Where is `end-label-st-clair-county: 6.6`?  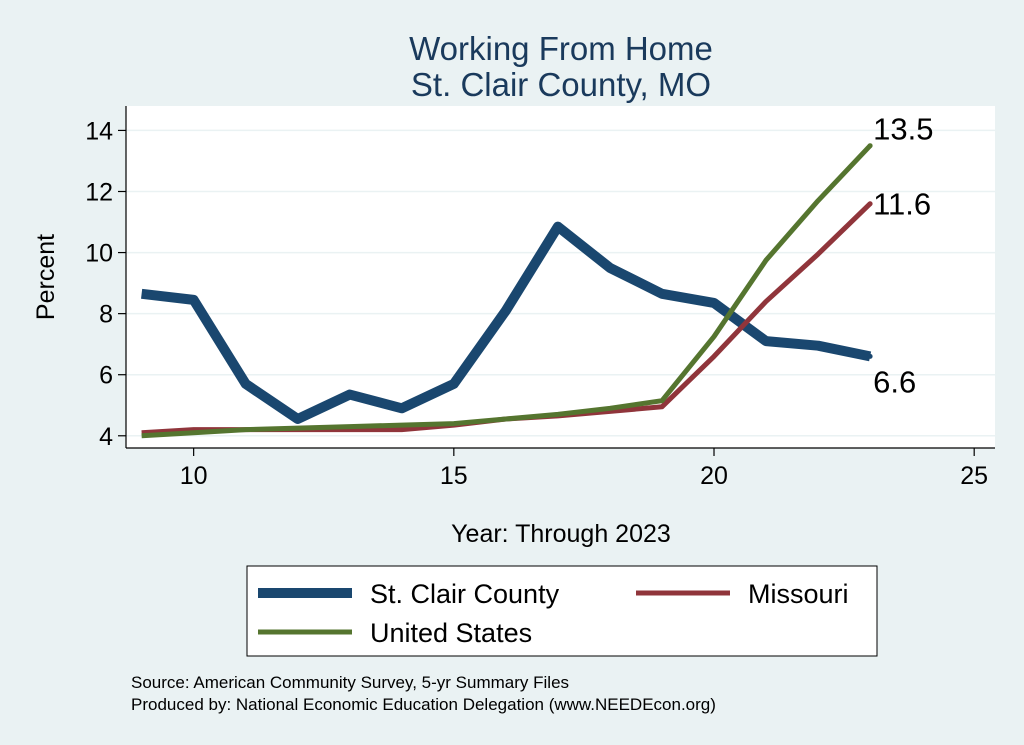
end-label-st-clair-county: 6.6 is located at coordinates (894, 381).